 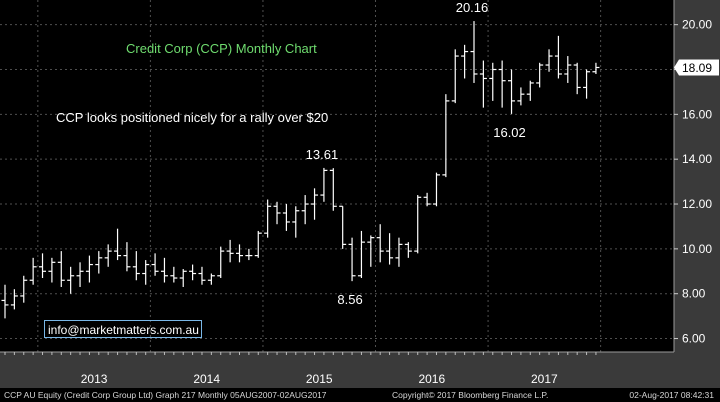 What do you see at coordinates (697, 114) in the screenshot?
I see `y-tick-label: 16.00` at bounding box center [697, 114].